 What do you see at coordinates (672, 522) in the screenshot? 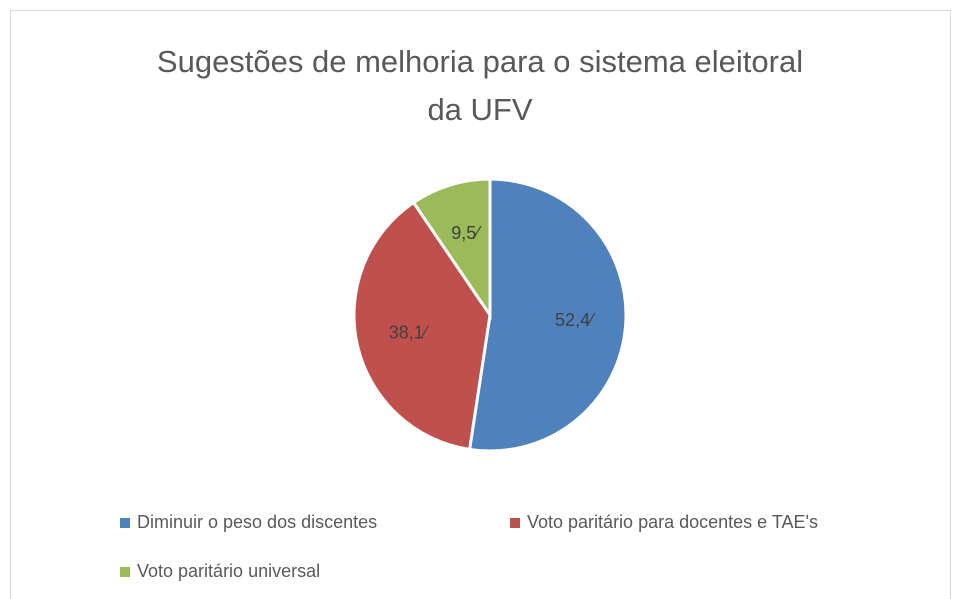
I see `legend-label: Voto paritário para docentes e TAE's` at bounding box center [672, 522].